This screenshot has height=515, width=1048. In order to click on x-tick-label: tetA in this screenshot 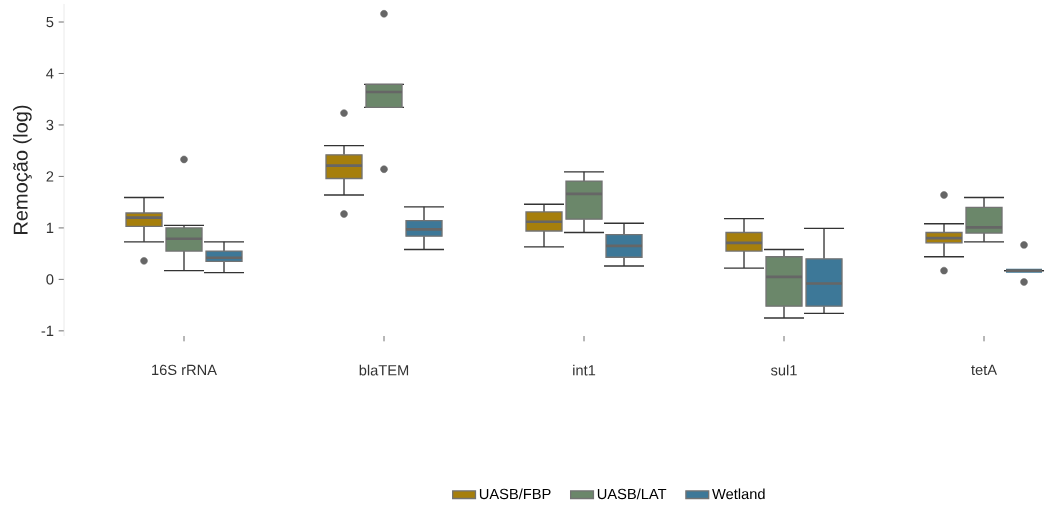, I will do `click(984, 369)`.